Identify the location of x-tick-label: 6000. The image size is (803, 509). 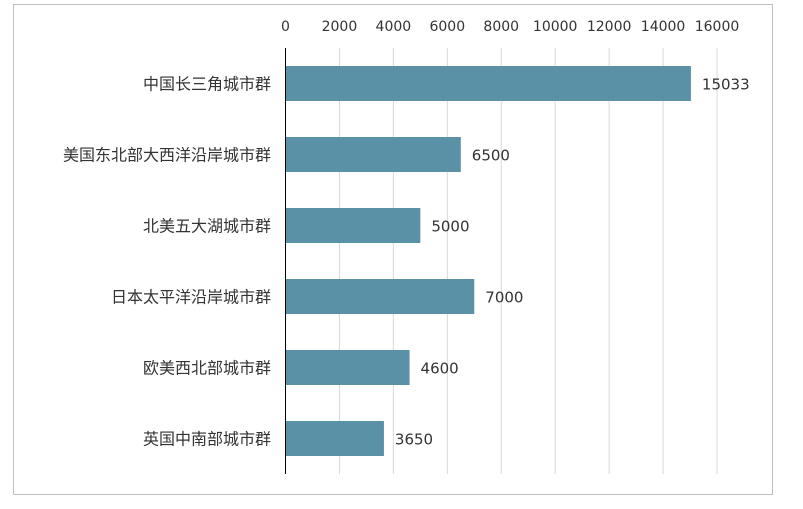
(447, 27).